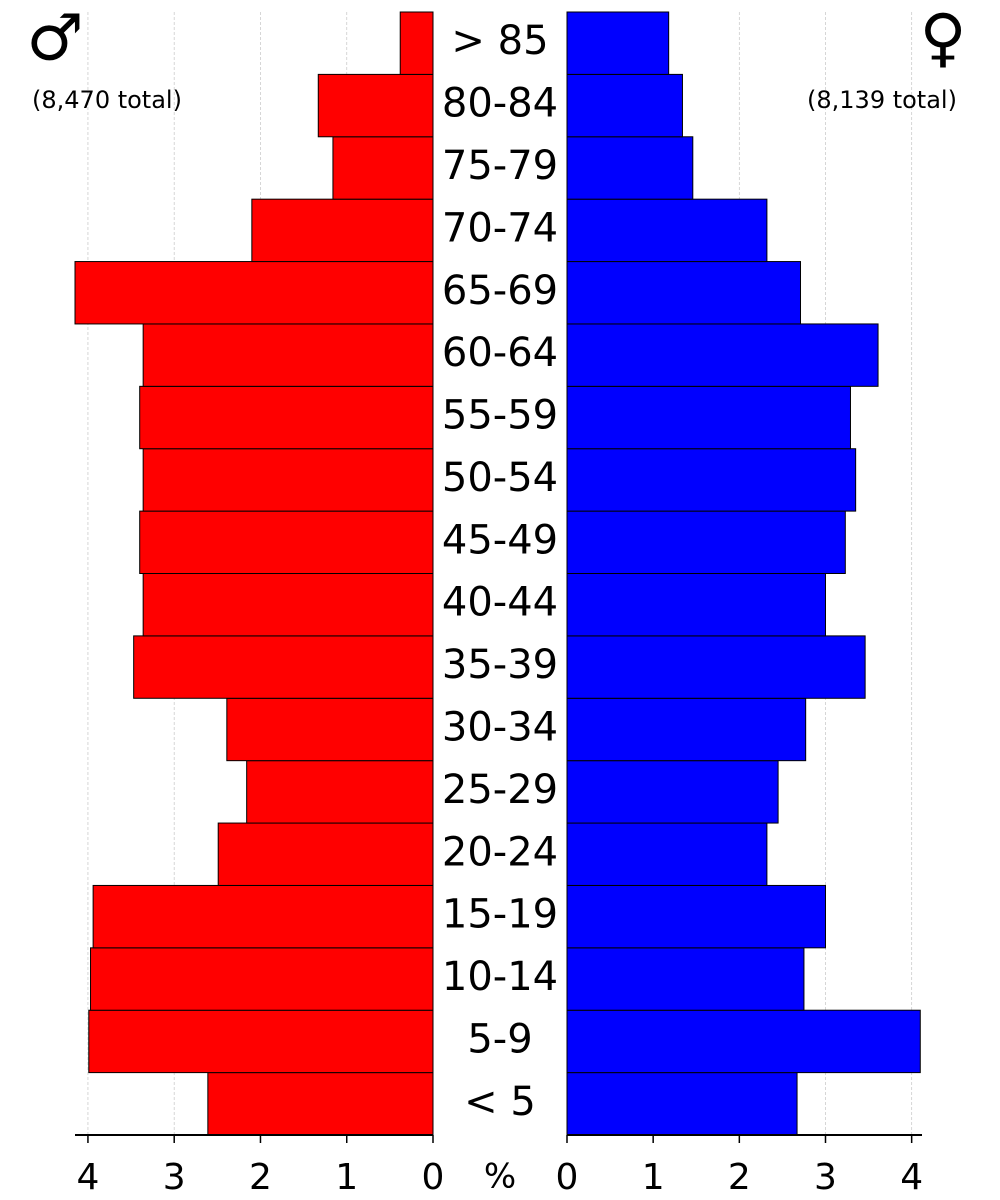 The width and height of the screenshot is (1000, 1200). Describe the element at coordinates (499, 1039) in the screenshot. I see `category-label: 5-9` at that location.